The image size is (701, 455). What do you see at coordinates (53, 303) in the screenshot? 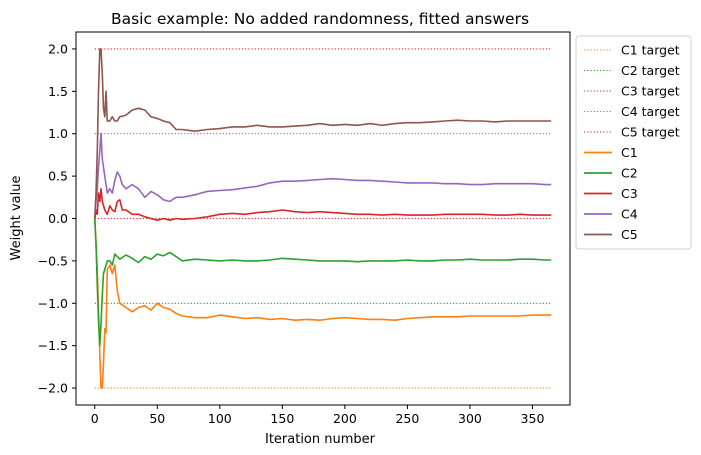
I see `y-tick-label: −1.0` at bounding box center [53, 303].